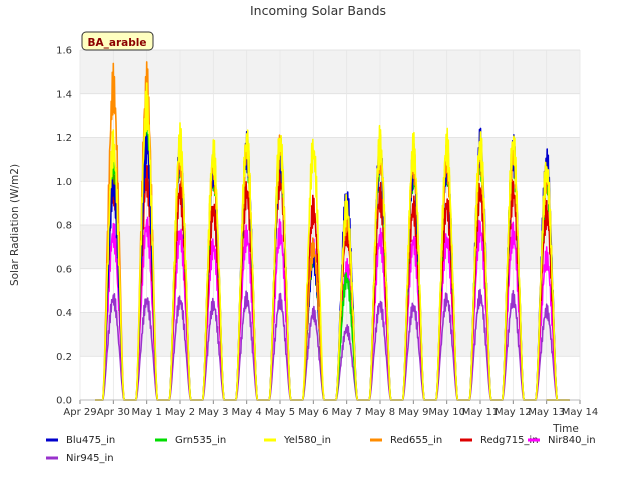 This screenshot has height=480, width=640. Describe the element at coordinates (90, 440) in the screenshot. I see `legend-label: Blu475_in` at that location.